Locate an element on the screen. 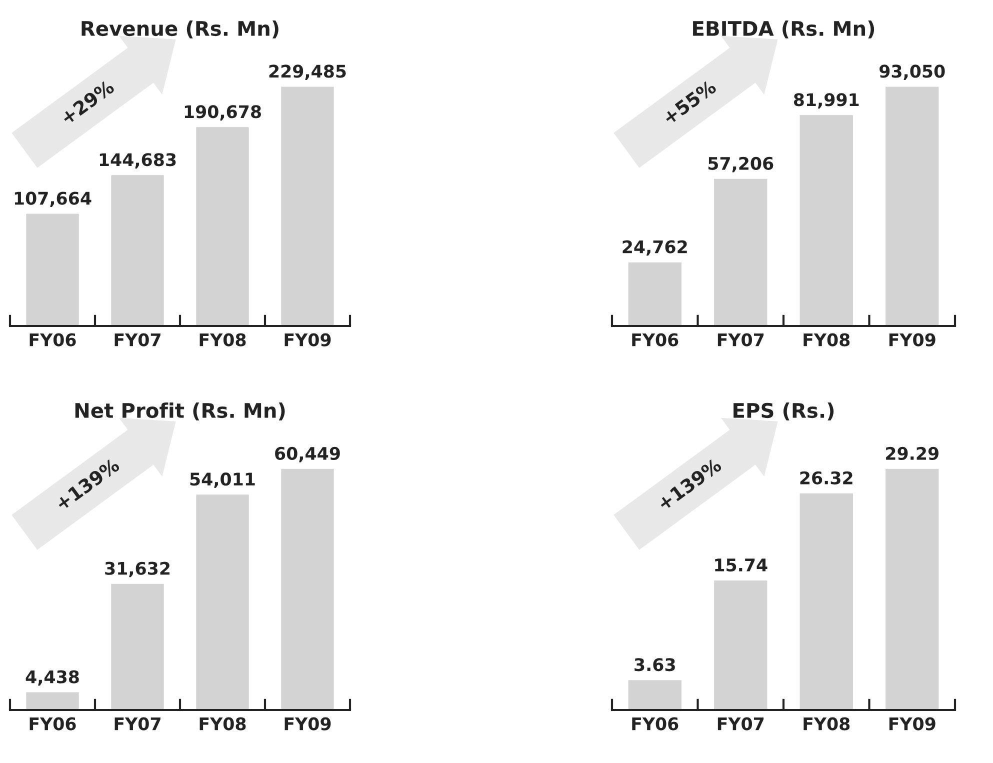 This screenshot has height=763, width=993. data-label: 54,011 is located at coordinates (222, 480).